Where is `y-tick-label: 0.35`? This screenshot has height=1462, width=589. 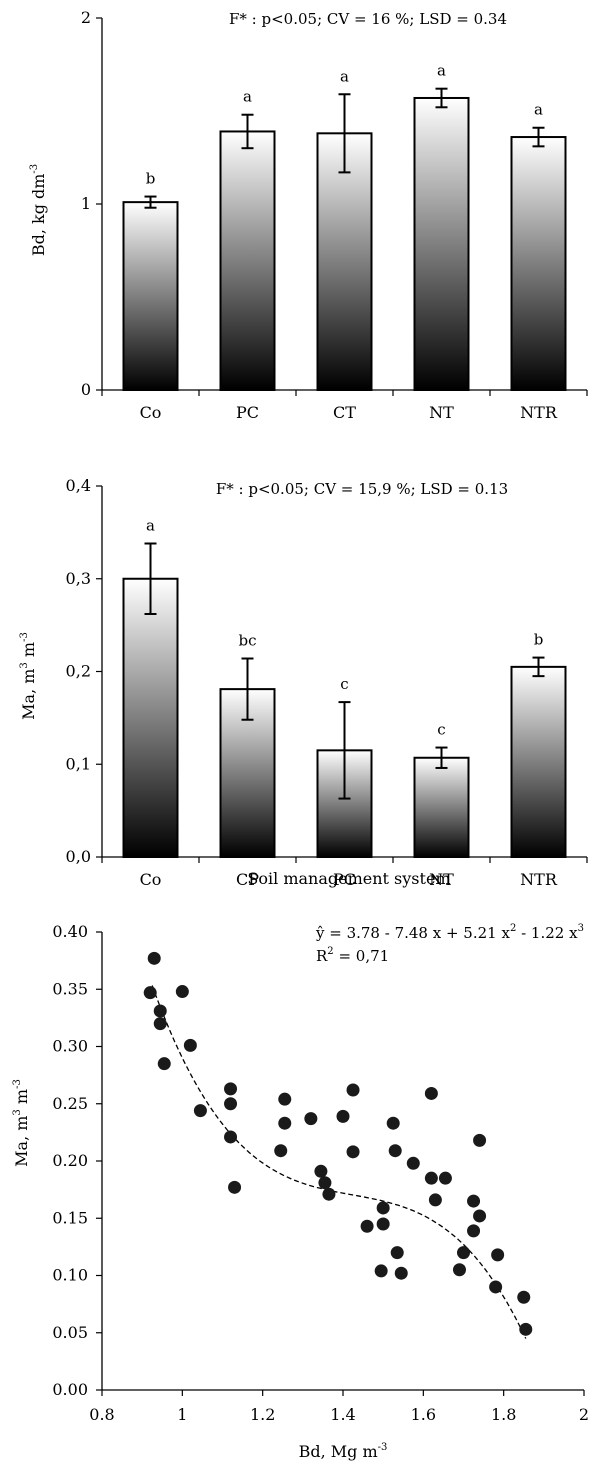 y-tick-label: 0.35 is located at coordinates (70, 988).